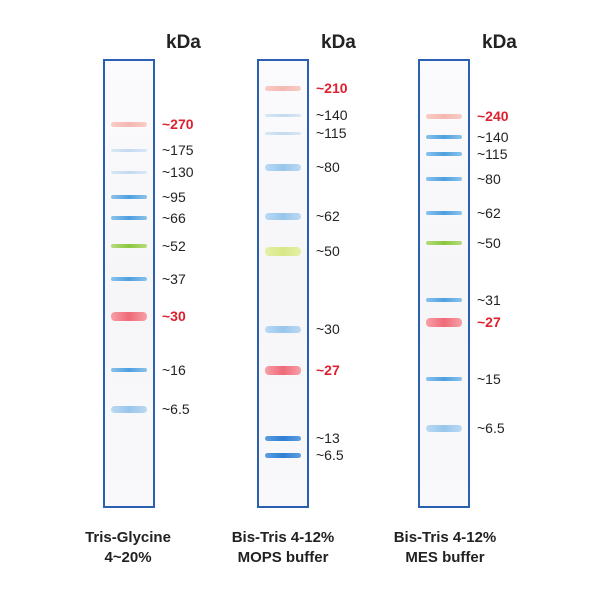  What do you see at coordinates (174, 218) in the screenshot?
I see `marker-label: ~66` at bounding box center [174, 218].